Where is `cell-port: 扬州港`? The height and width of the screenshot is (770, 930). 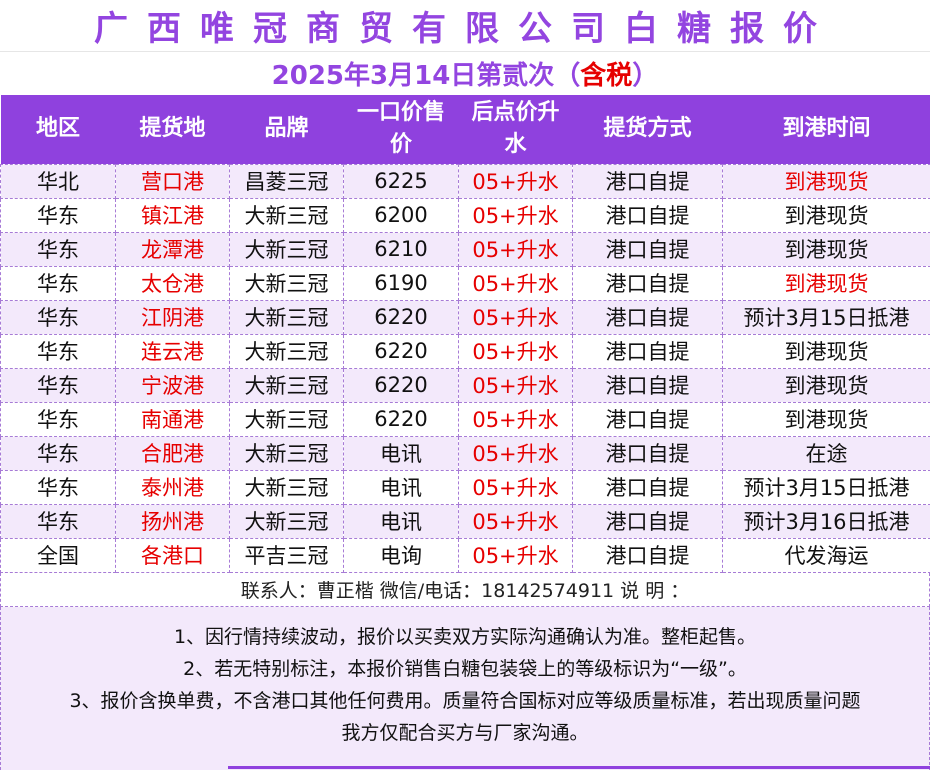
cell-port: 扬州港 is located at coordinates (173, 521).